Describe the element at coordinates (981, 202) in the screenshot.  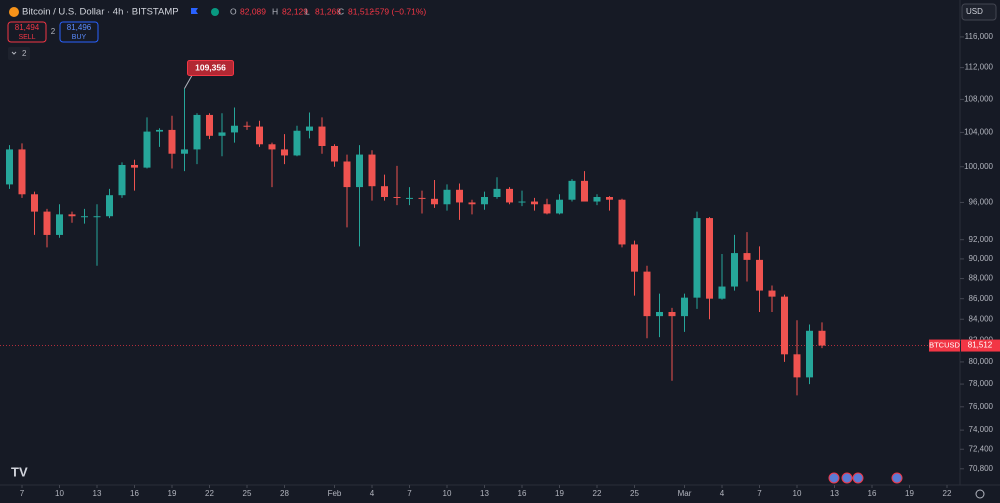
I see `y-tick-label: 96,000` at that location.